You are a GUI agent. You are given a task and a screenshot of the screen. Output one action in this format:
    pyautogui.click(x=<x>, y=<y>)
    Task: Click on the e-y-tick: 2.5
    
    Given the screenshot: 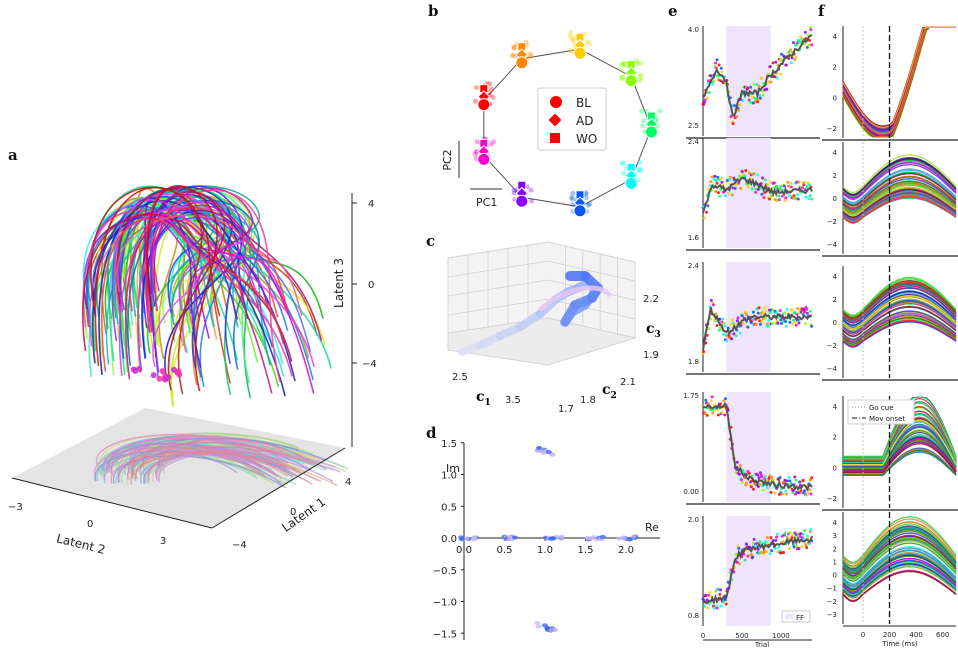 What is the action you would take?
    pyautogui.click(x=693, y=126)
    